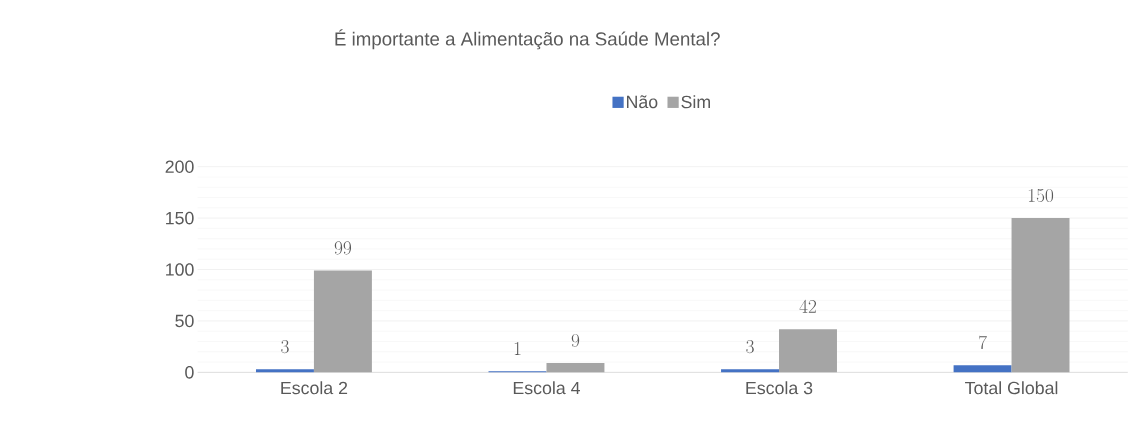 The image size is (1128, 441). Describe the element at coordinates (779, 388) in the screenshot. I see `x-tick-label: Escola 3` at that location.